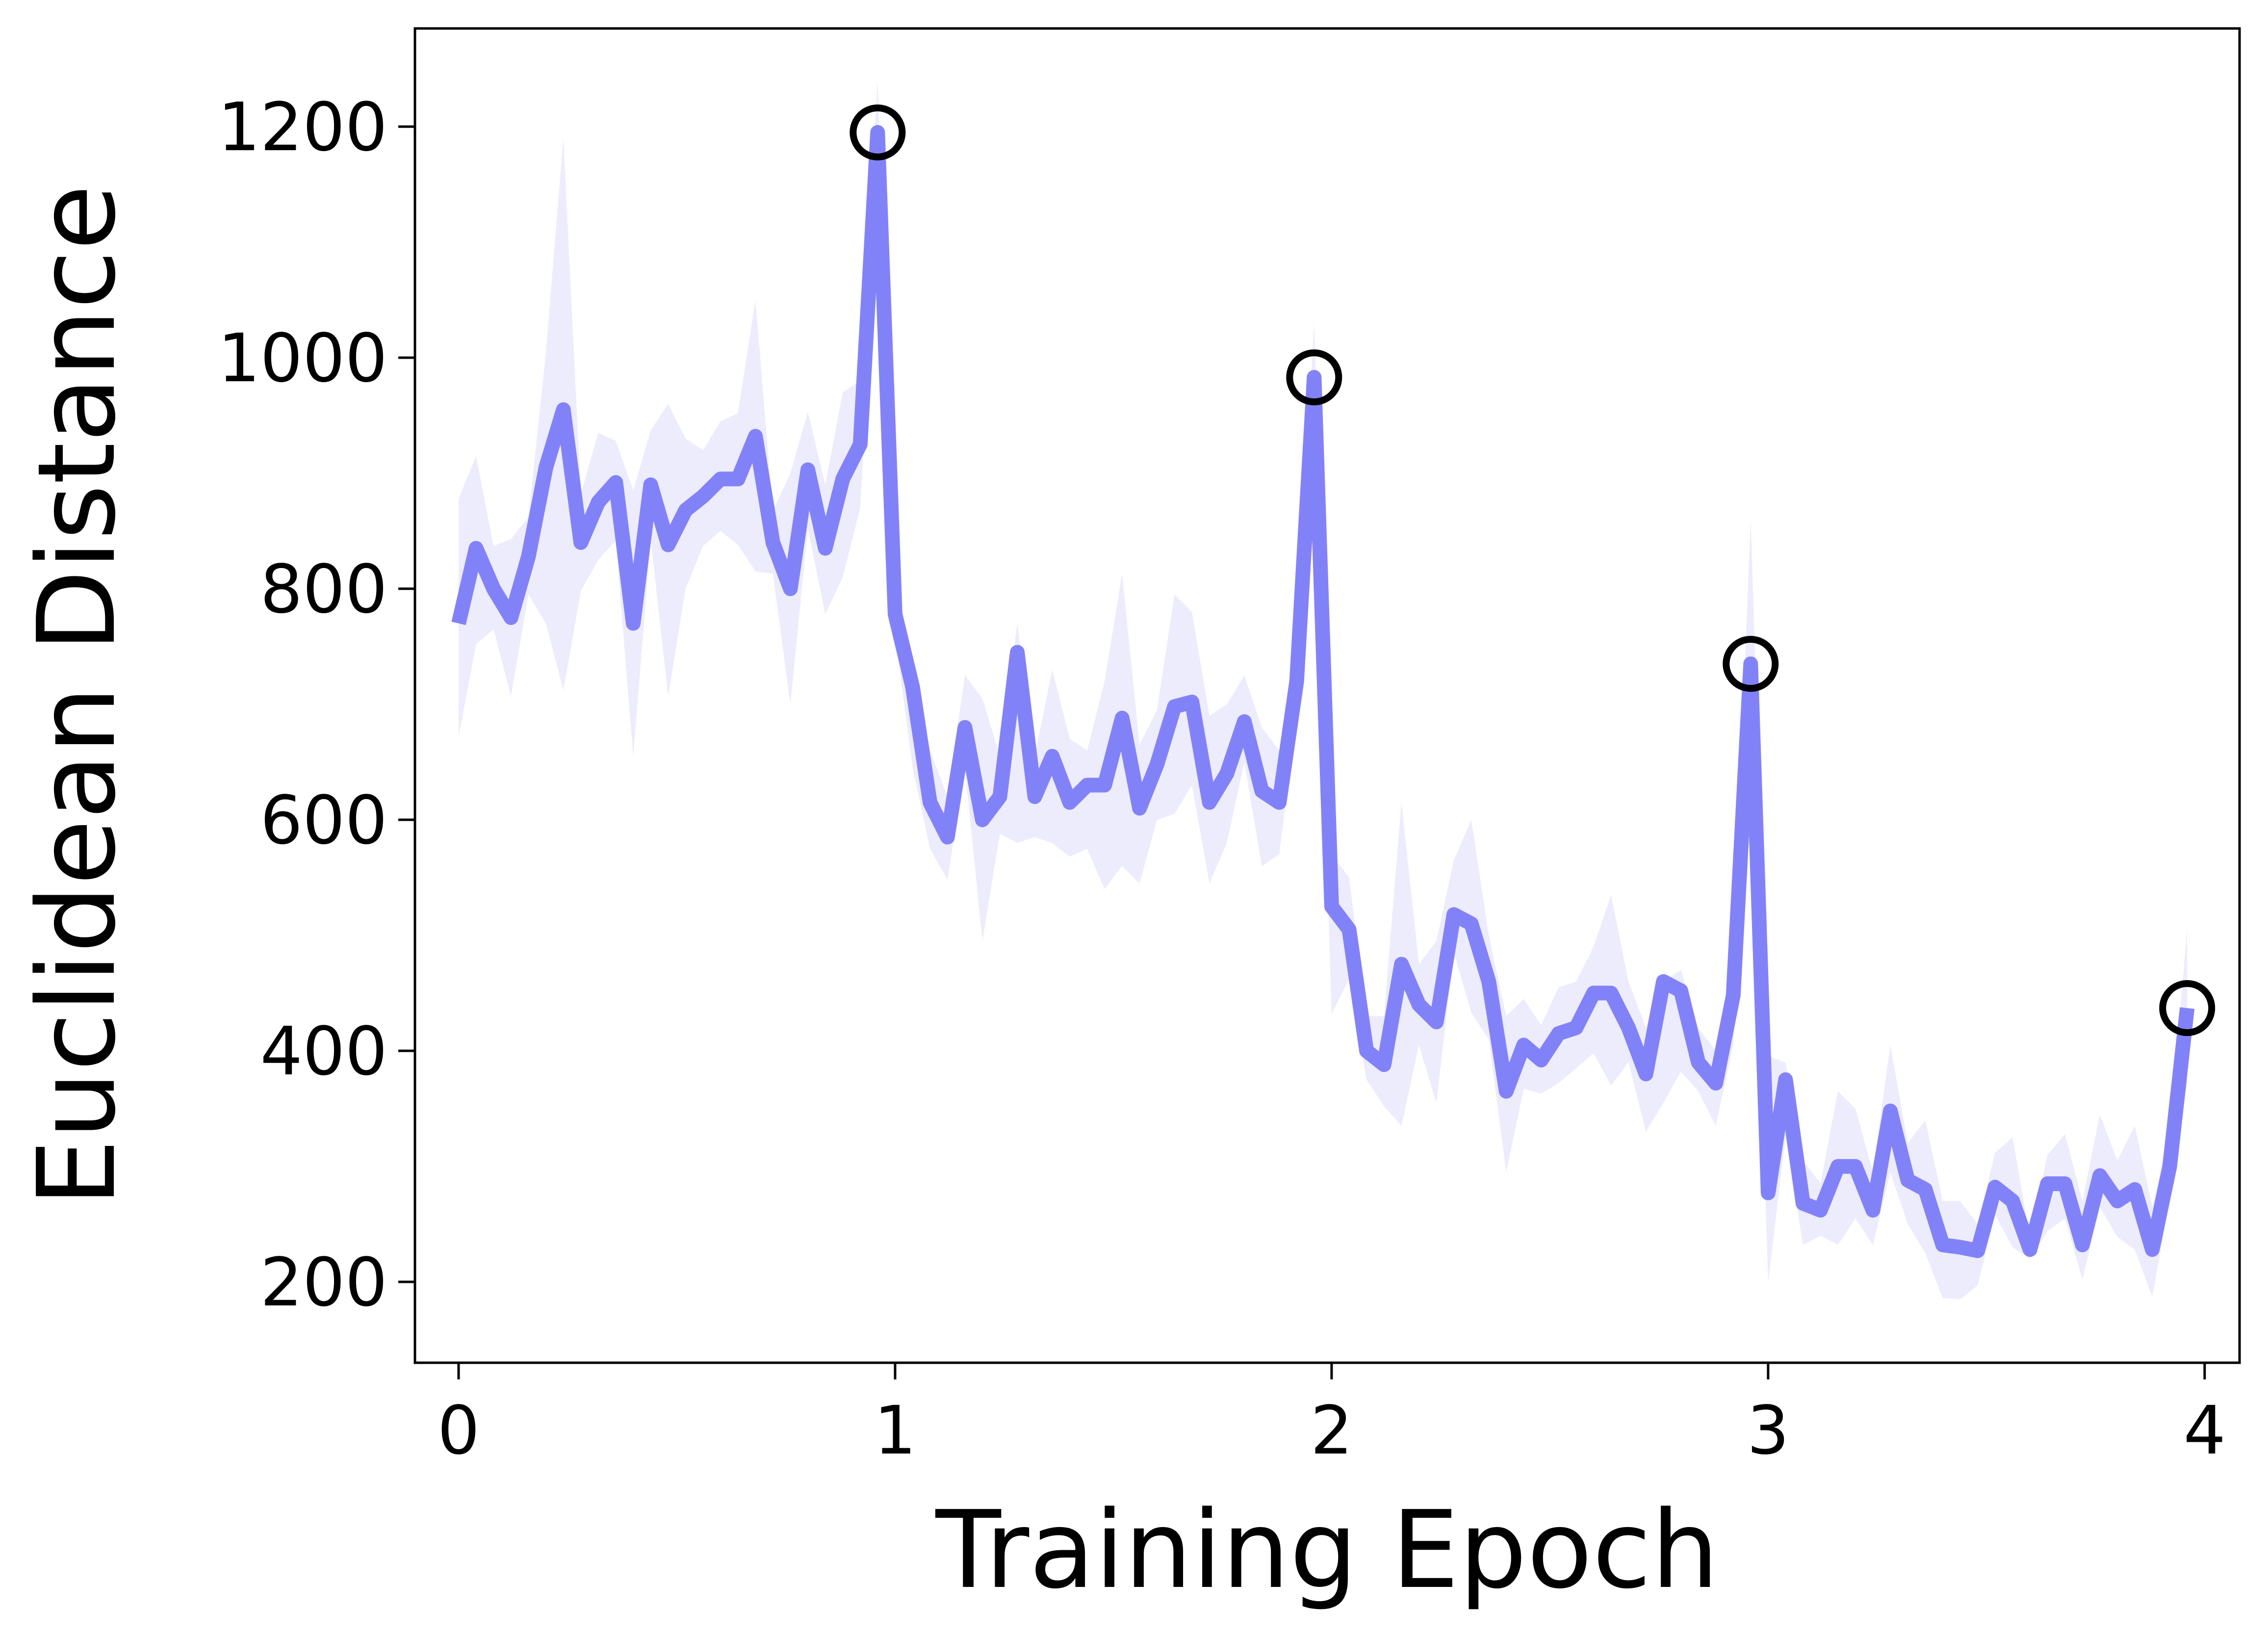 The image size is (2268, 1635). I want to click on x-axis-title: Training Epoch, so click(1327, 1550).